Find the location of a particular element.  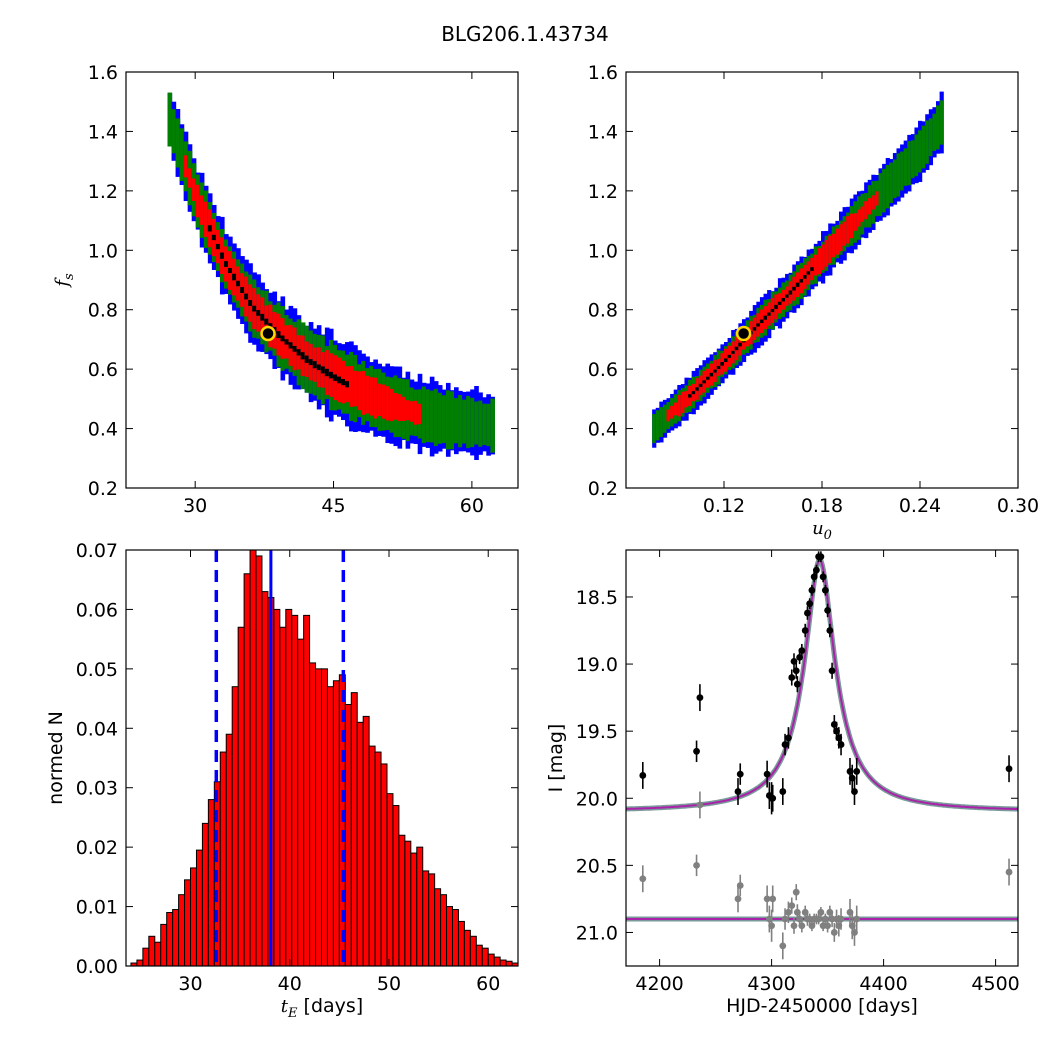

model-curve-band is located at coordinates (822, 683).